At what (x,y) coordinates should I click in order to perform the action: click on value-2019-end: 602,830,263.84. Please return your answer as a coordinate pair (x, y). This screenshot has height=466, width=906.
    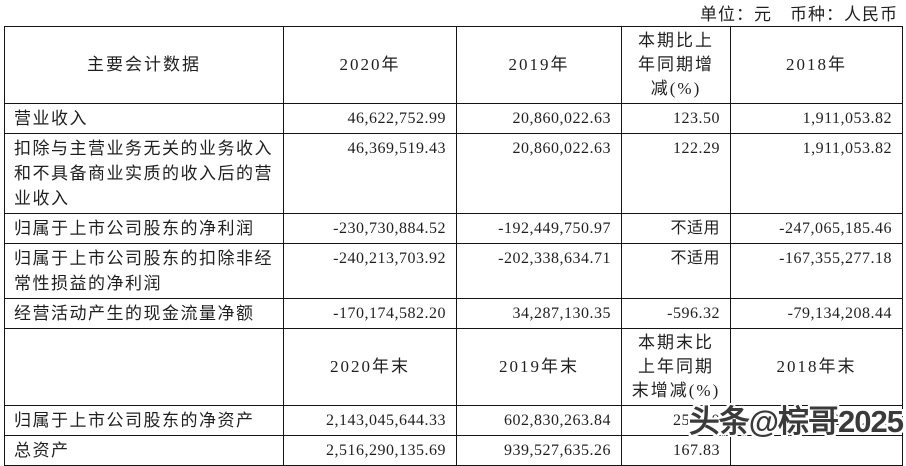
    Looking at the image, I should click on (539, 420).